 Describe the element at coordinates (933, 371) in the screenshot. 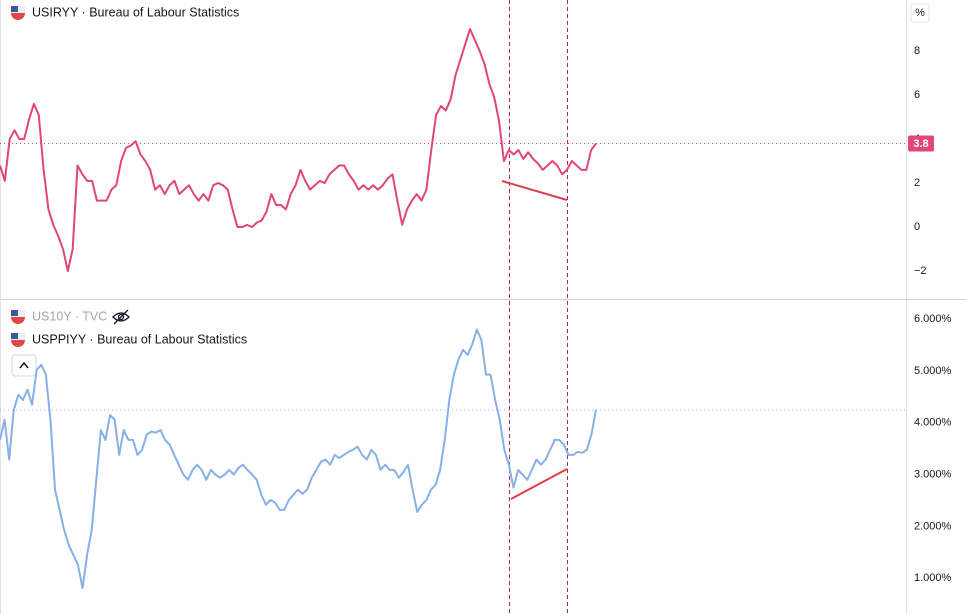

I see `y-tick-label: 5.000%` at that location.